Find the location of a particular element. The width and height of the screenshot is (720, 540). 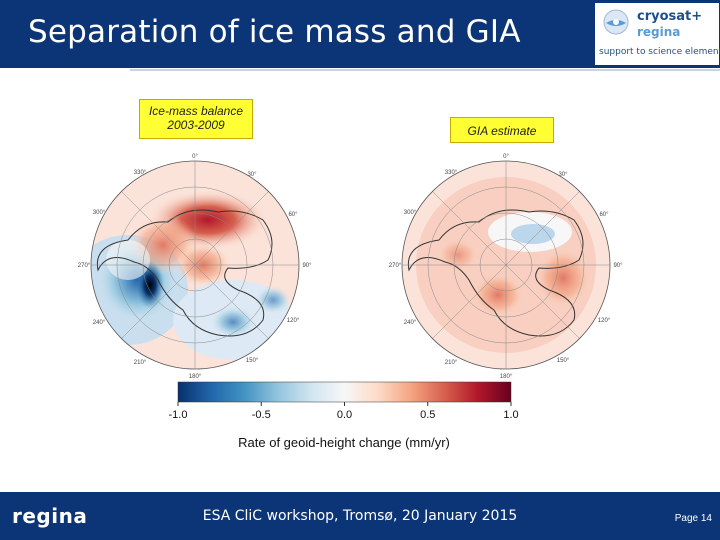

logo-name-regina: regina is located at coordinates (659, 32).